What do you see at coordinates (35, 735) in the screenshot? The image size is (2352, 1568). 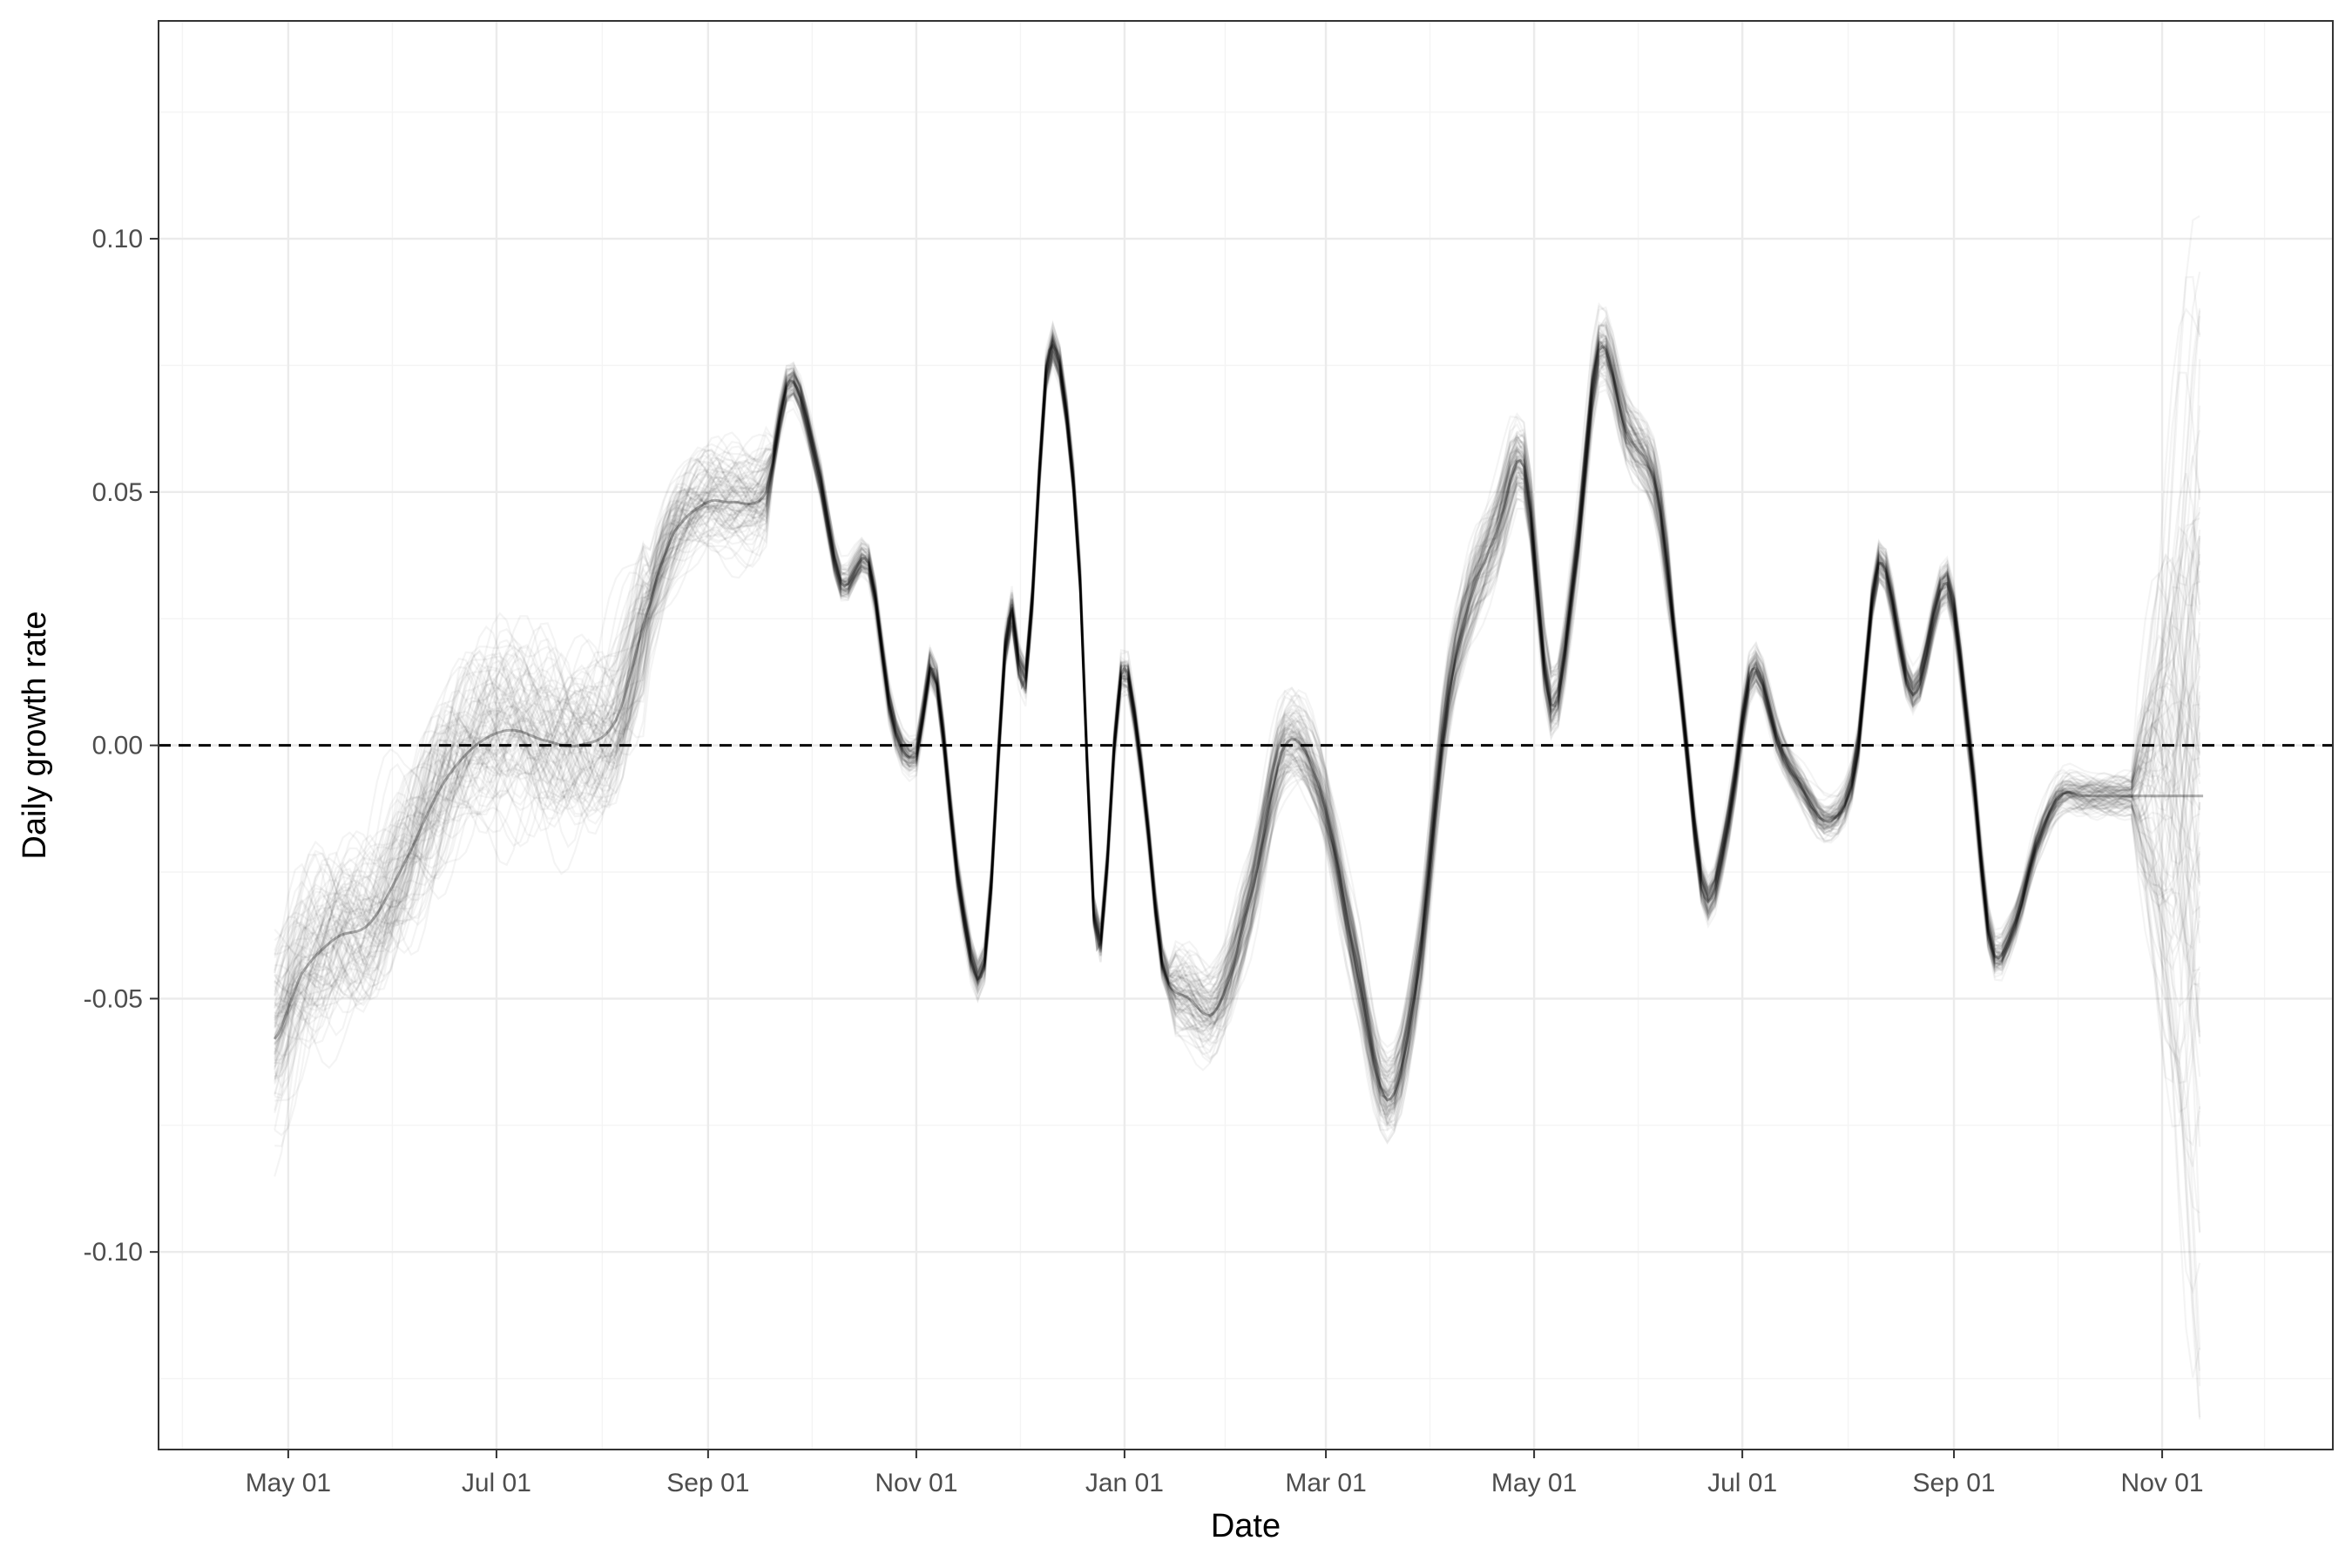 I see `y-axis-title: Daily growth rate` at bounding box center [35, 735].